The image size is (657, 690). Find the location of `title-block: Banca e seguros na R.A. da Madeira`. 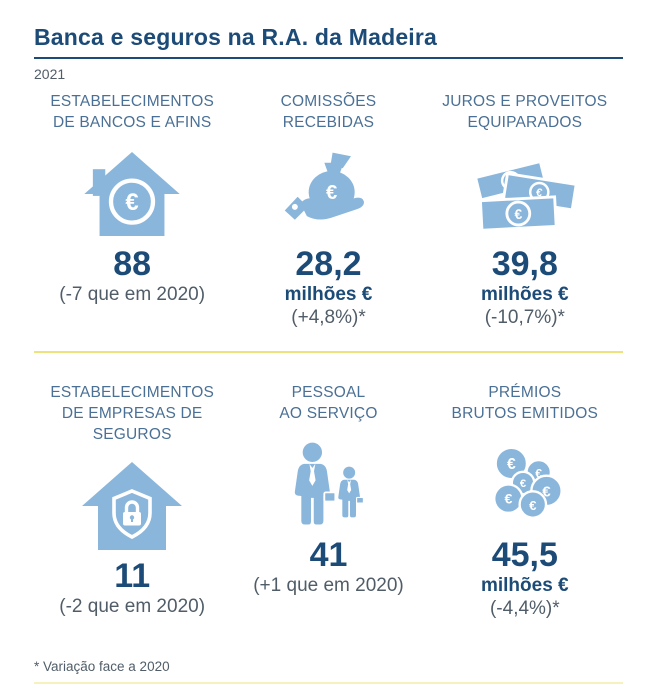

title-block: Banca e seguros na R.A. da Madeira is located at coordinates (328, 41).